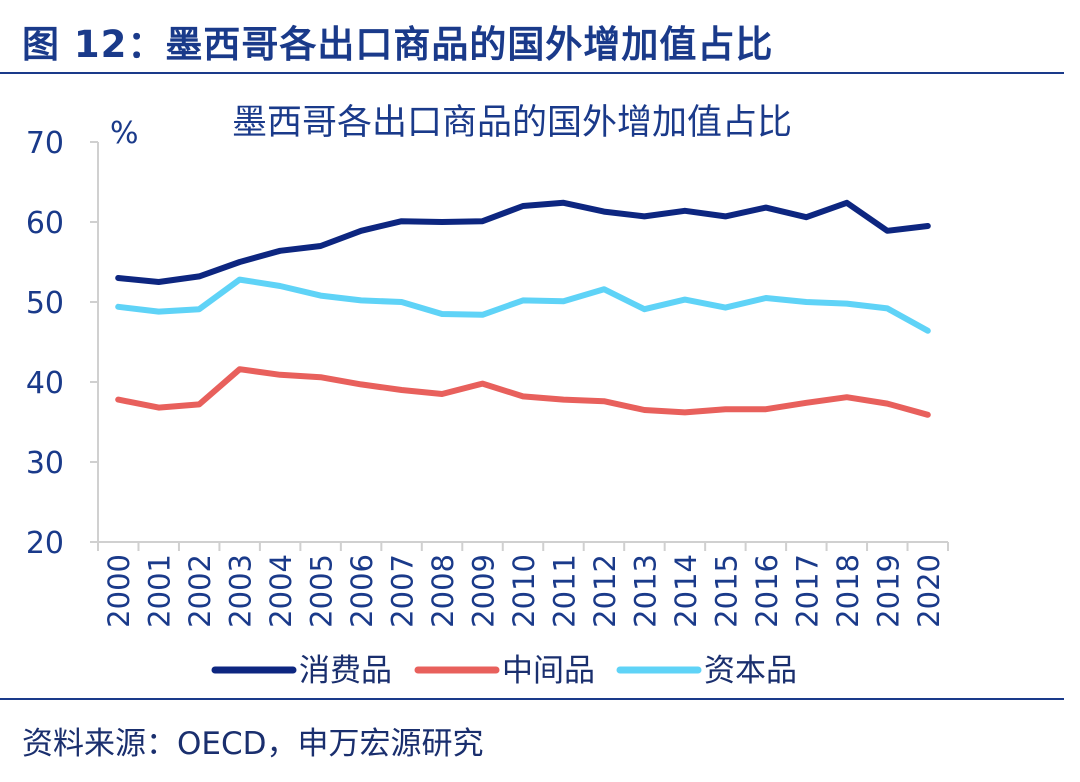  What do you see at coordinates (160, 591) in the screenshot?
I see `x-tick-label: 2001` at bounding box center [160, 591].